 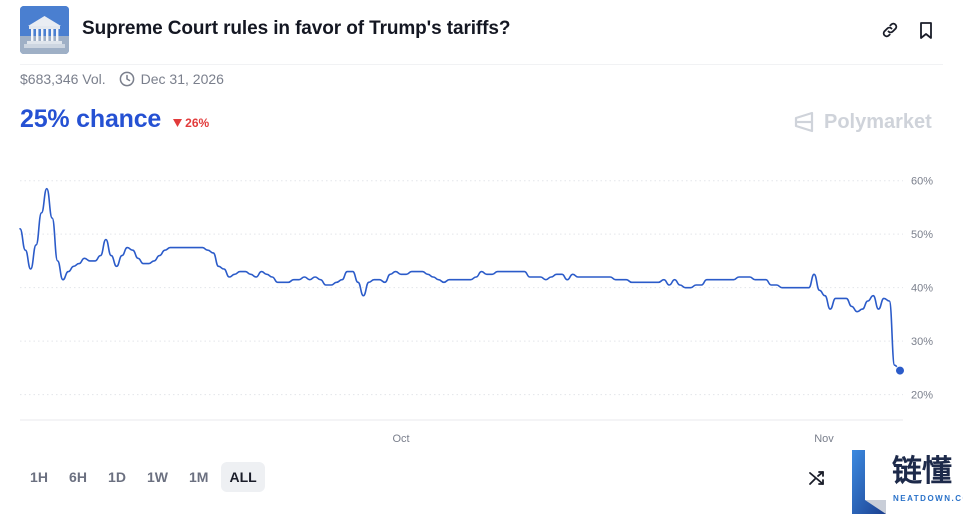 I want to click on y-tick-label: 50%, so click(x=922, y=235).